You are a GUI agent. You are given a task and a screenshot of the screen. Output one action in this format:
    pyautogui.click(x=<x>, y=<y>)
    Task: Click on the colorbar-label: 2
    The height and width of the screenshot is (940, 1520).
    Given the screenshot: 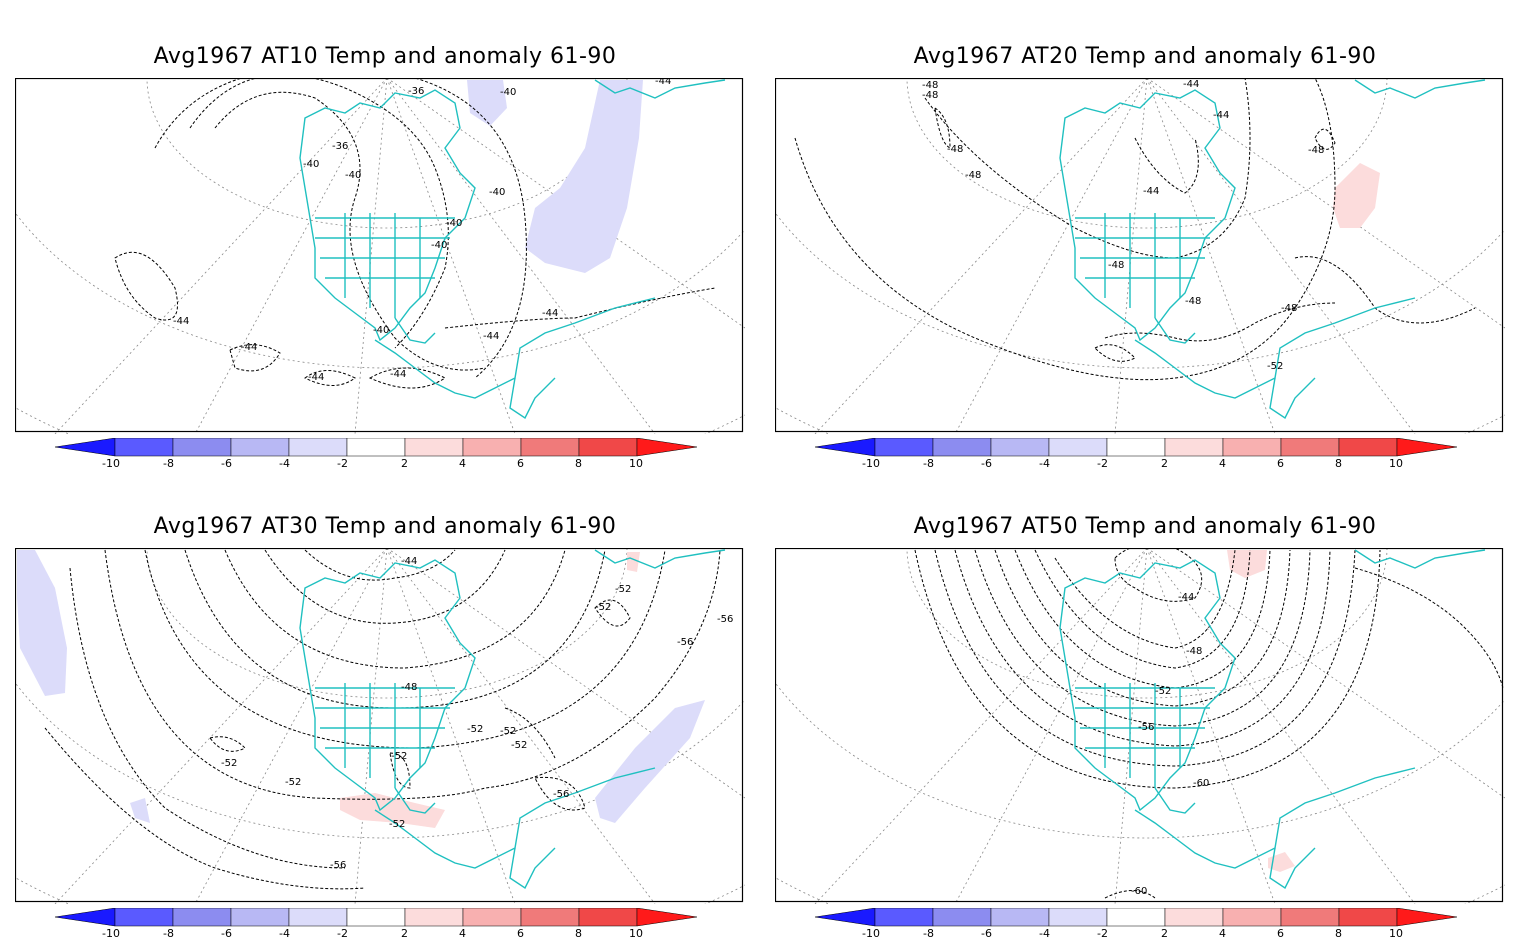 What is the action you would take?
    pyautogui.click(x=404, y=932)
    